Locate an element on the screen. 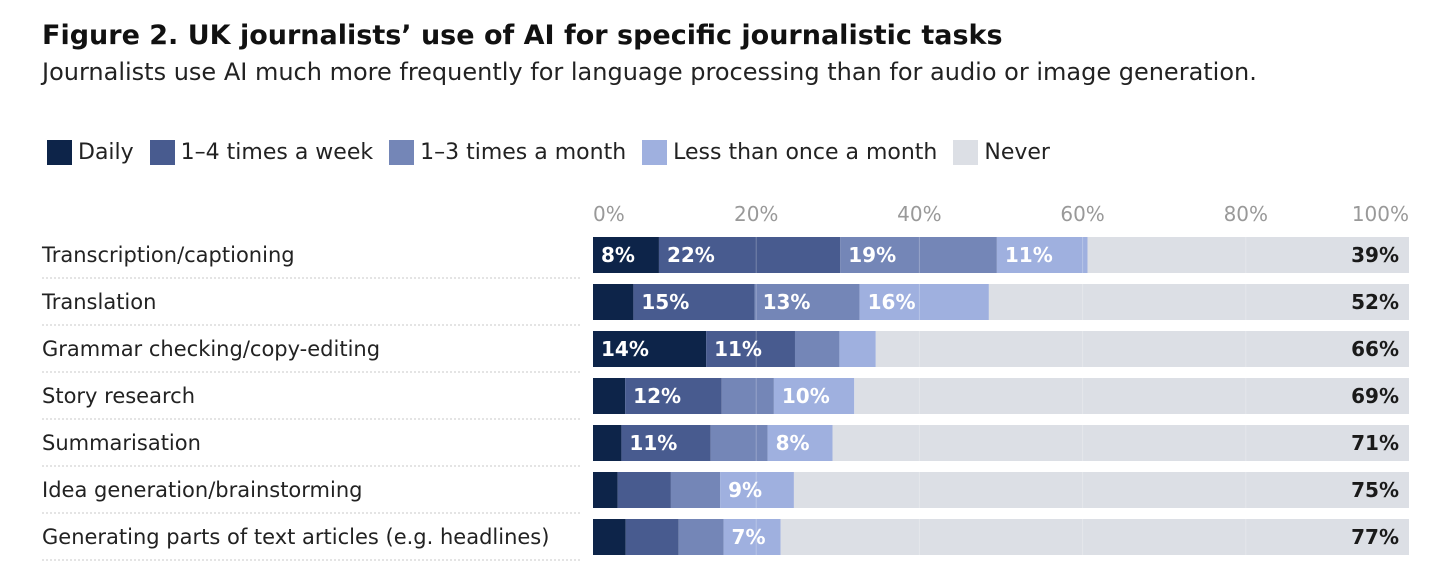 The image size is (1456, 563). legend-label-weekly: 1–4 times a week is located at coordinates (277, 152).